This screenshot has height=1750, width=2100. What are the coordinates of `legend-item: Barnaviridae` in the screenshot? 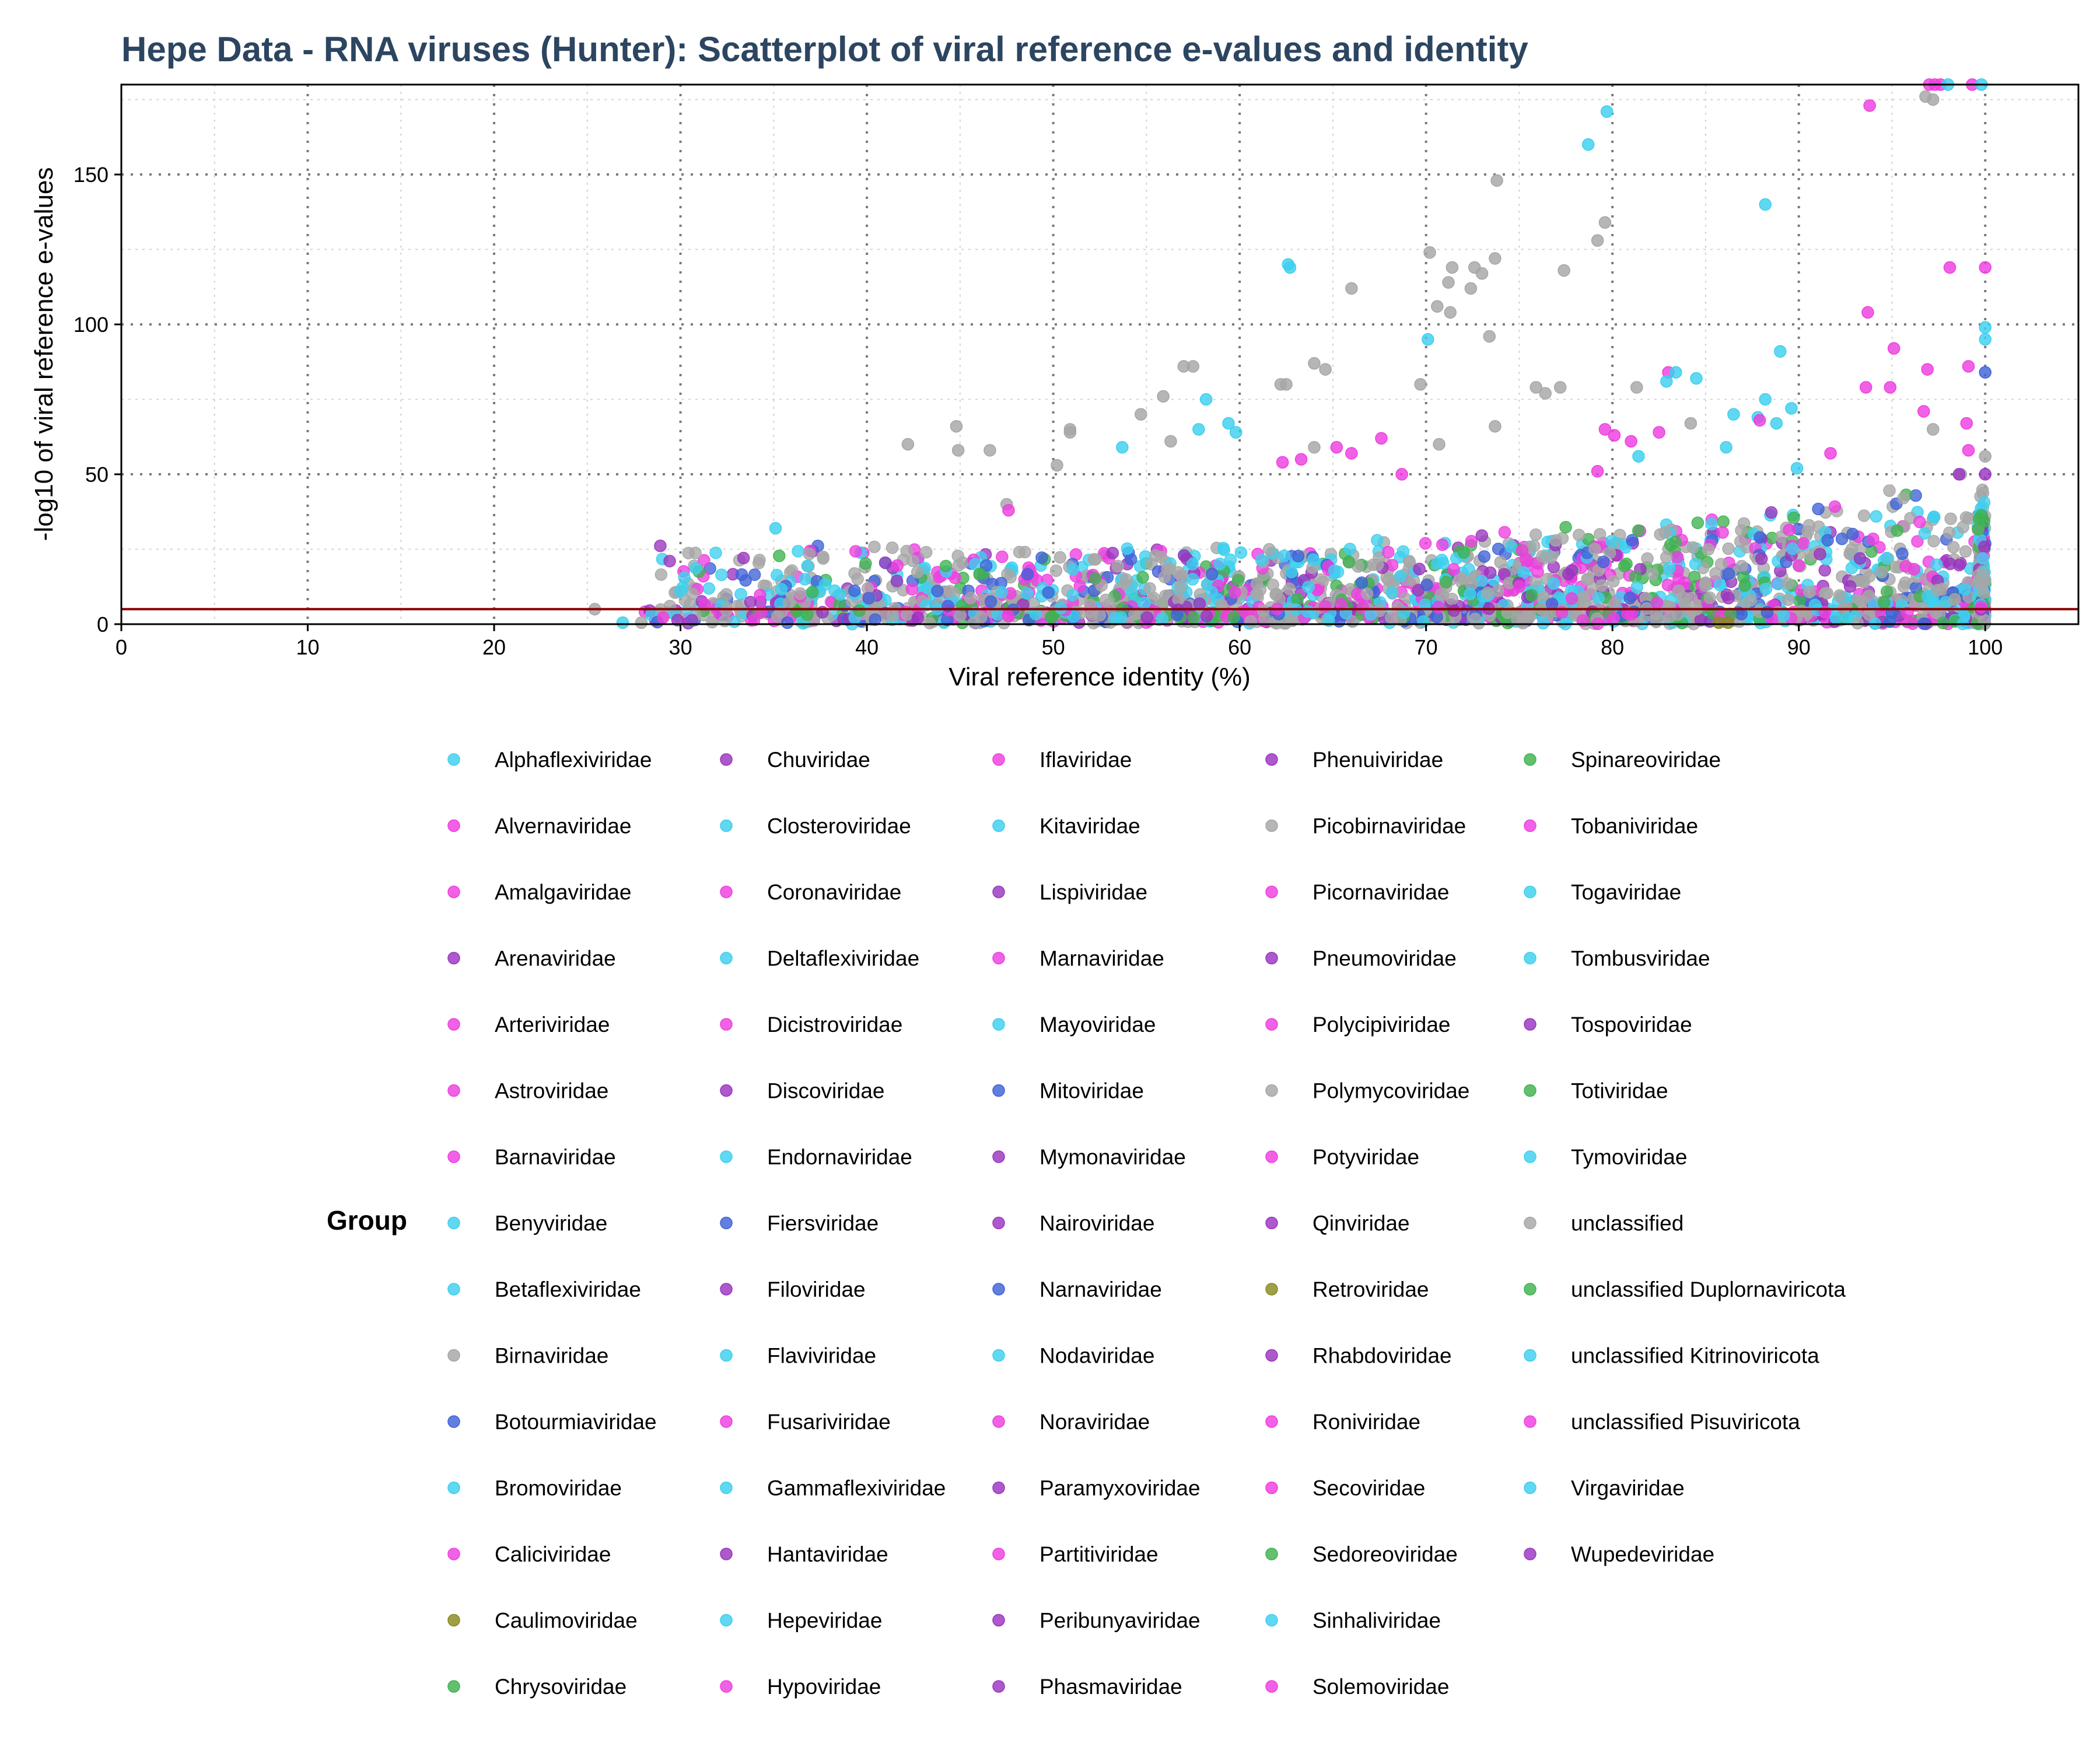 It's located at (531, 1157).